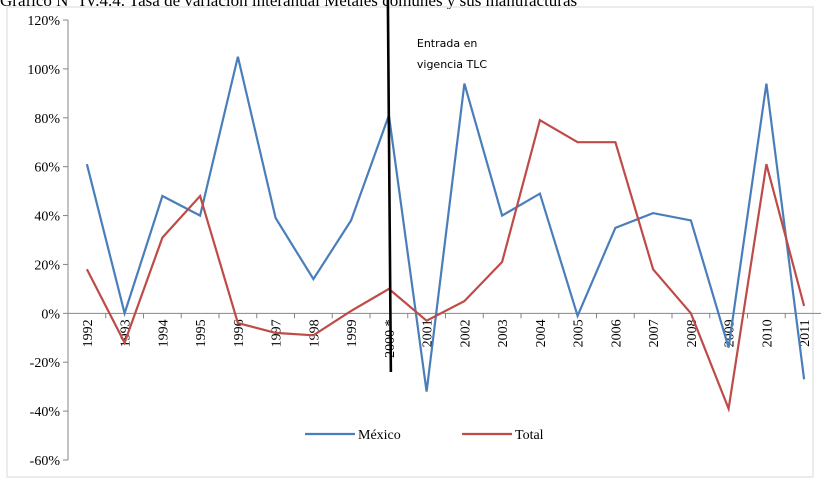 The width and height of the screenshot is (821, 481). What do you see at coordinates (616, 333) in the screenshot?
I see `x-tick-label: 2006` at bounding box center [616, 333].